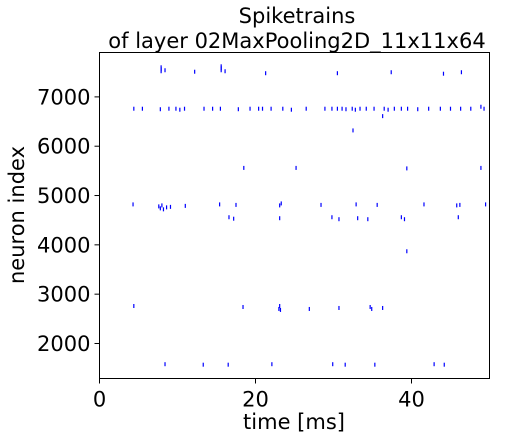  Describe the element at coordinates (68, 220) in the screenshot. I see `y-axis-ticks: 2000 3000 4000 5000 6000 7000` at that location.